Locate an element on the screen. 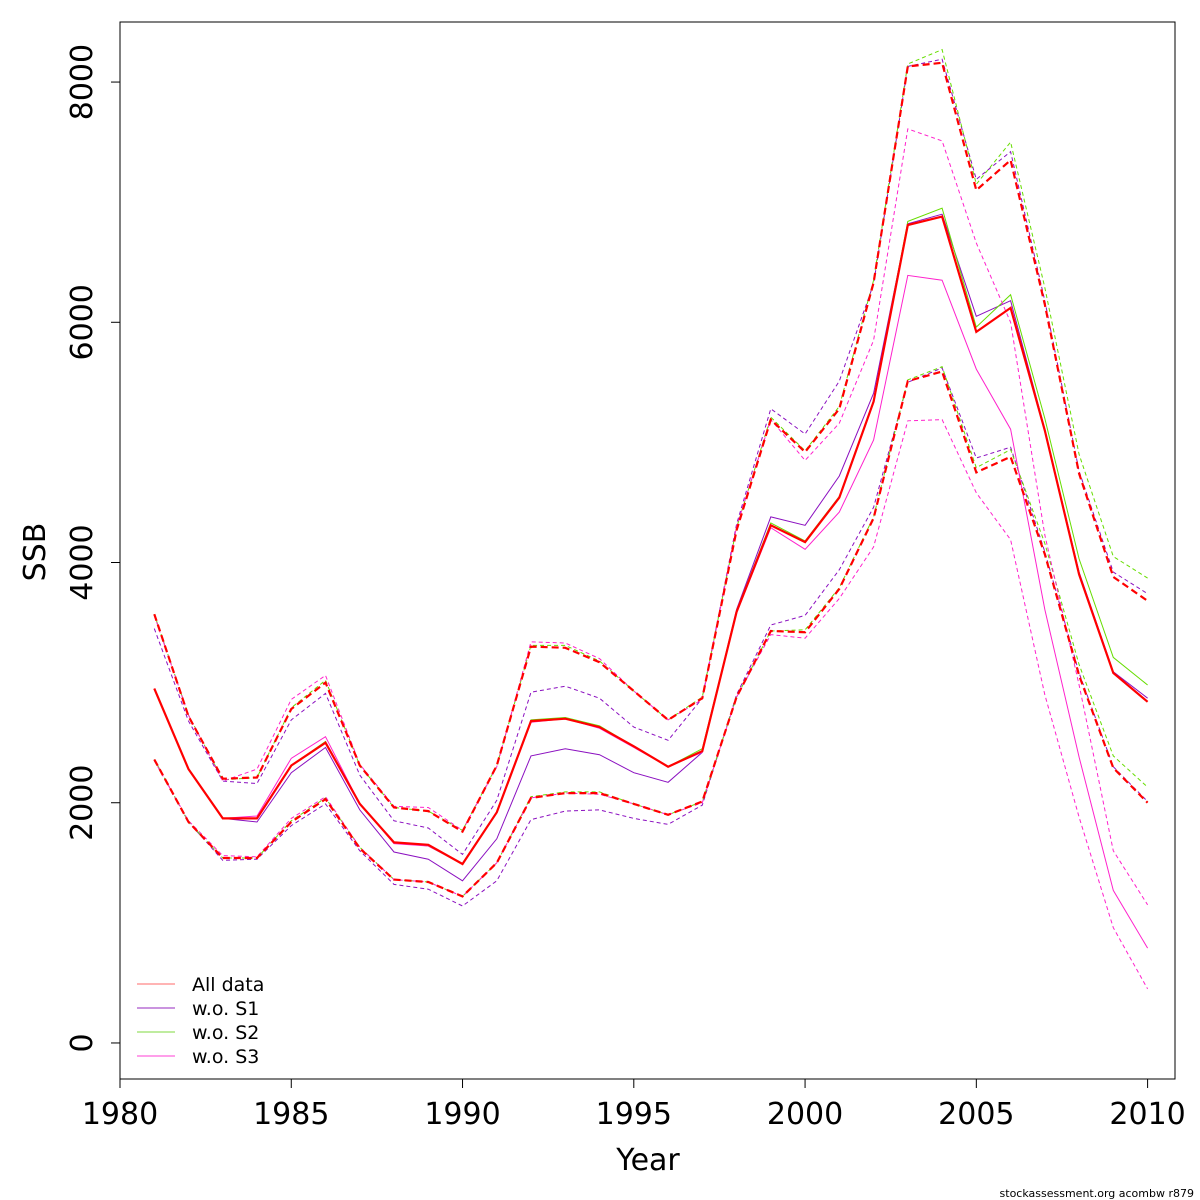  x-tick-label: 2005 is located at coordinates (976, 1114).